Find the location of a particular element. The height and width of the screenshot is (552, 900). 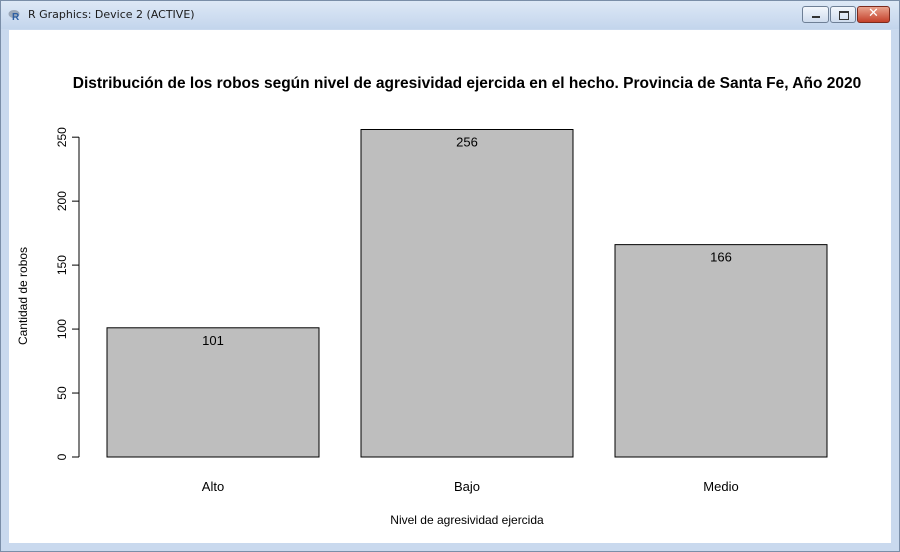

y-tick-label: 150 is located at coordinates (62, 265).